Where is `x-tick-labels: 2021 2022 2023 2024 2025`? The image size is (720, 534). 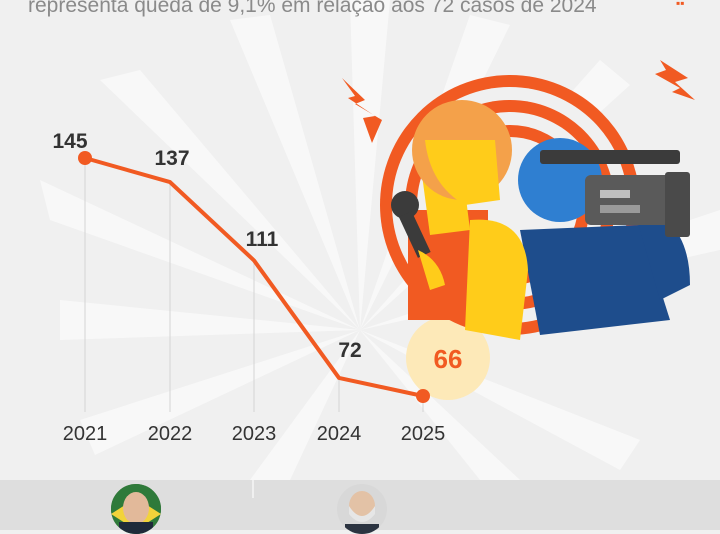
x-tick-labels: 2021 2022 2023 2024 2025 is located at coordinates (254, 434).